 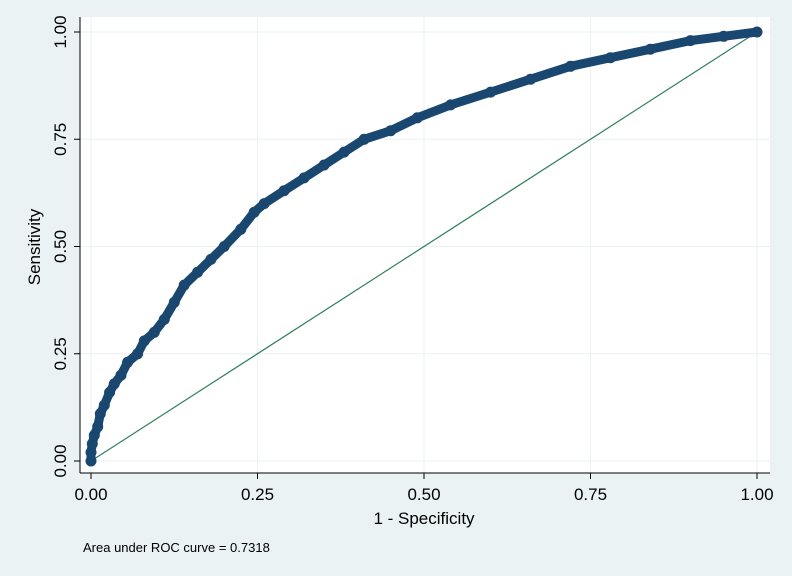 I want to click on y-tick-label: 0.50, so click(x=60, y=246).